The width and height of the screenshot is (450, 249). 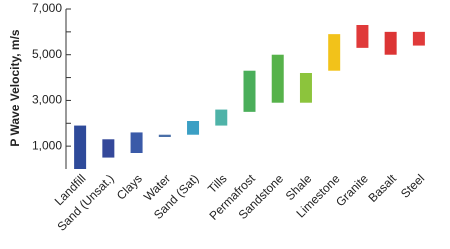 What do you see at coordinates (47, 8) in the screenshot?
I see `y-tick-label: 7,000` at bounding box center [47, 8].